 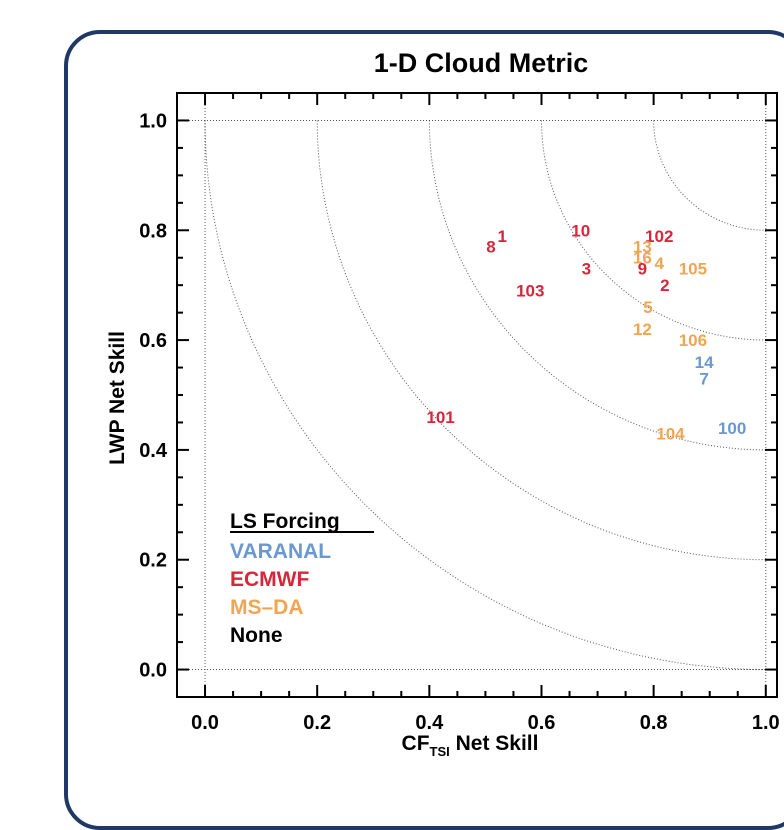 What do you see at coordinates (703, 379) in the screenshot?
I see `data-point: 7` at bounding box center [703, 379].